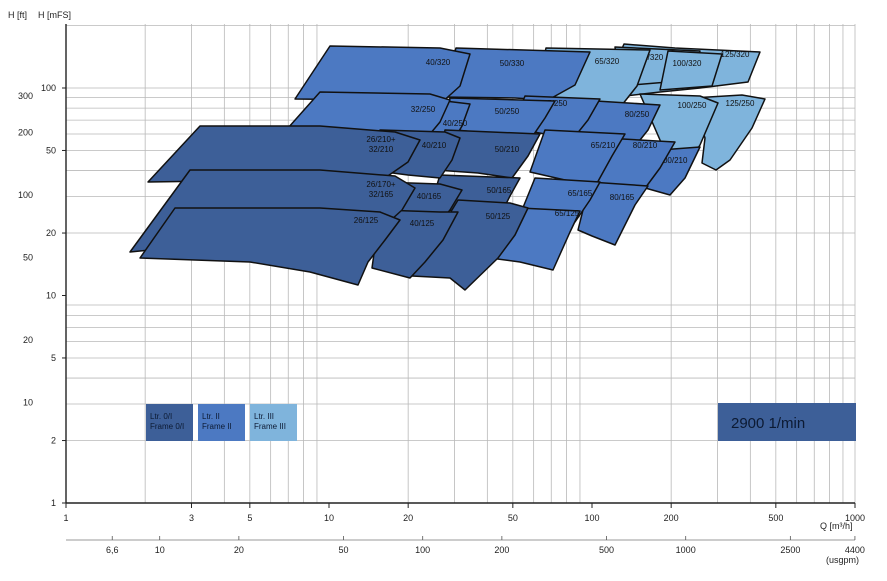 The image size is (887, 581). I want to click on y-tick-label-m: 20, so click(51, 233).